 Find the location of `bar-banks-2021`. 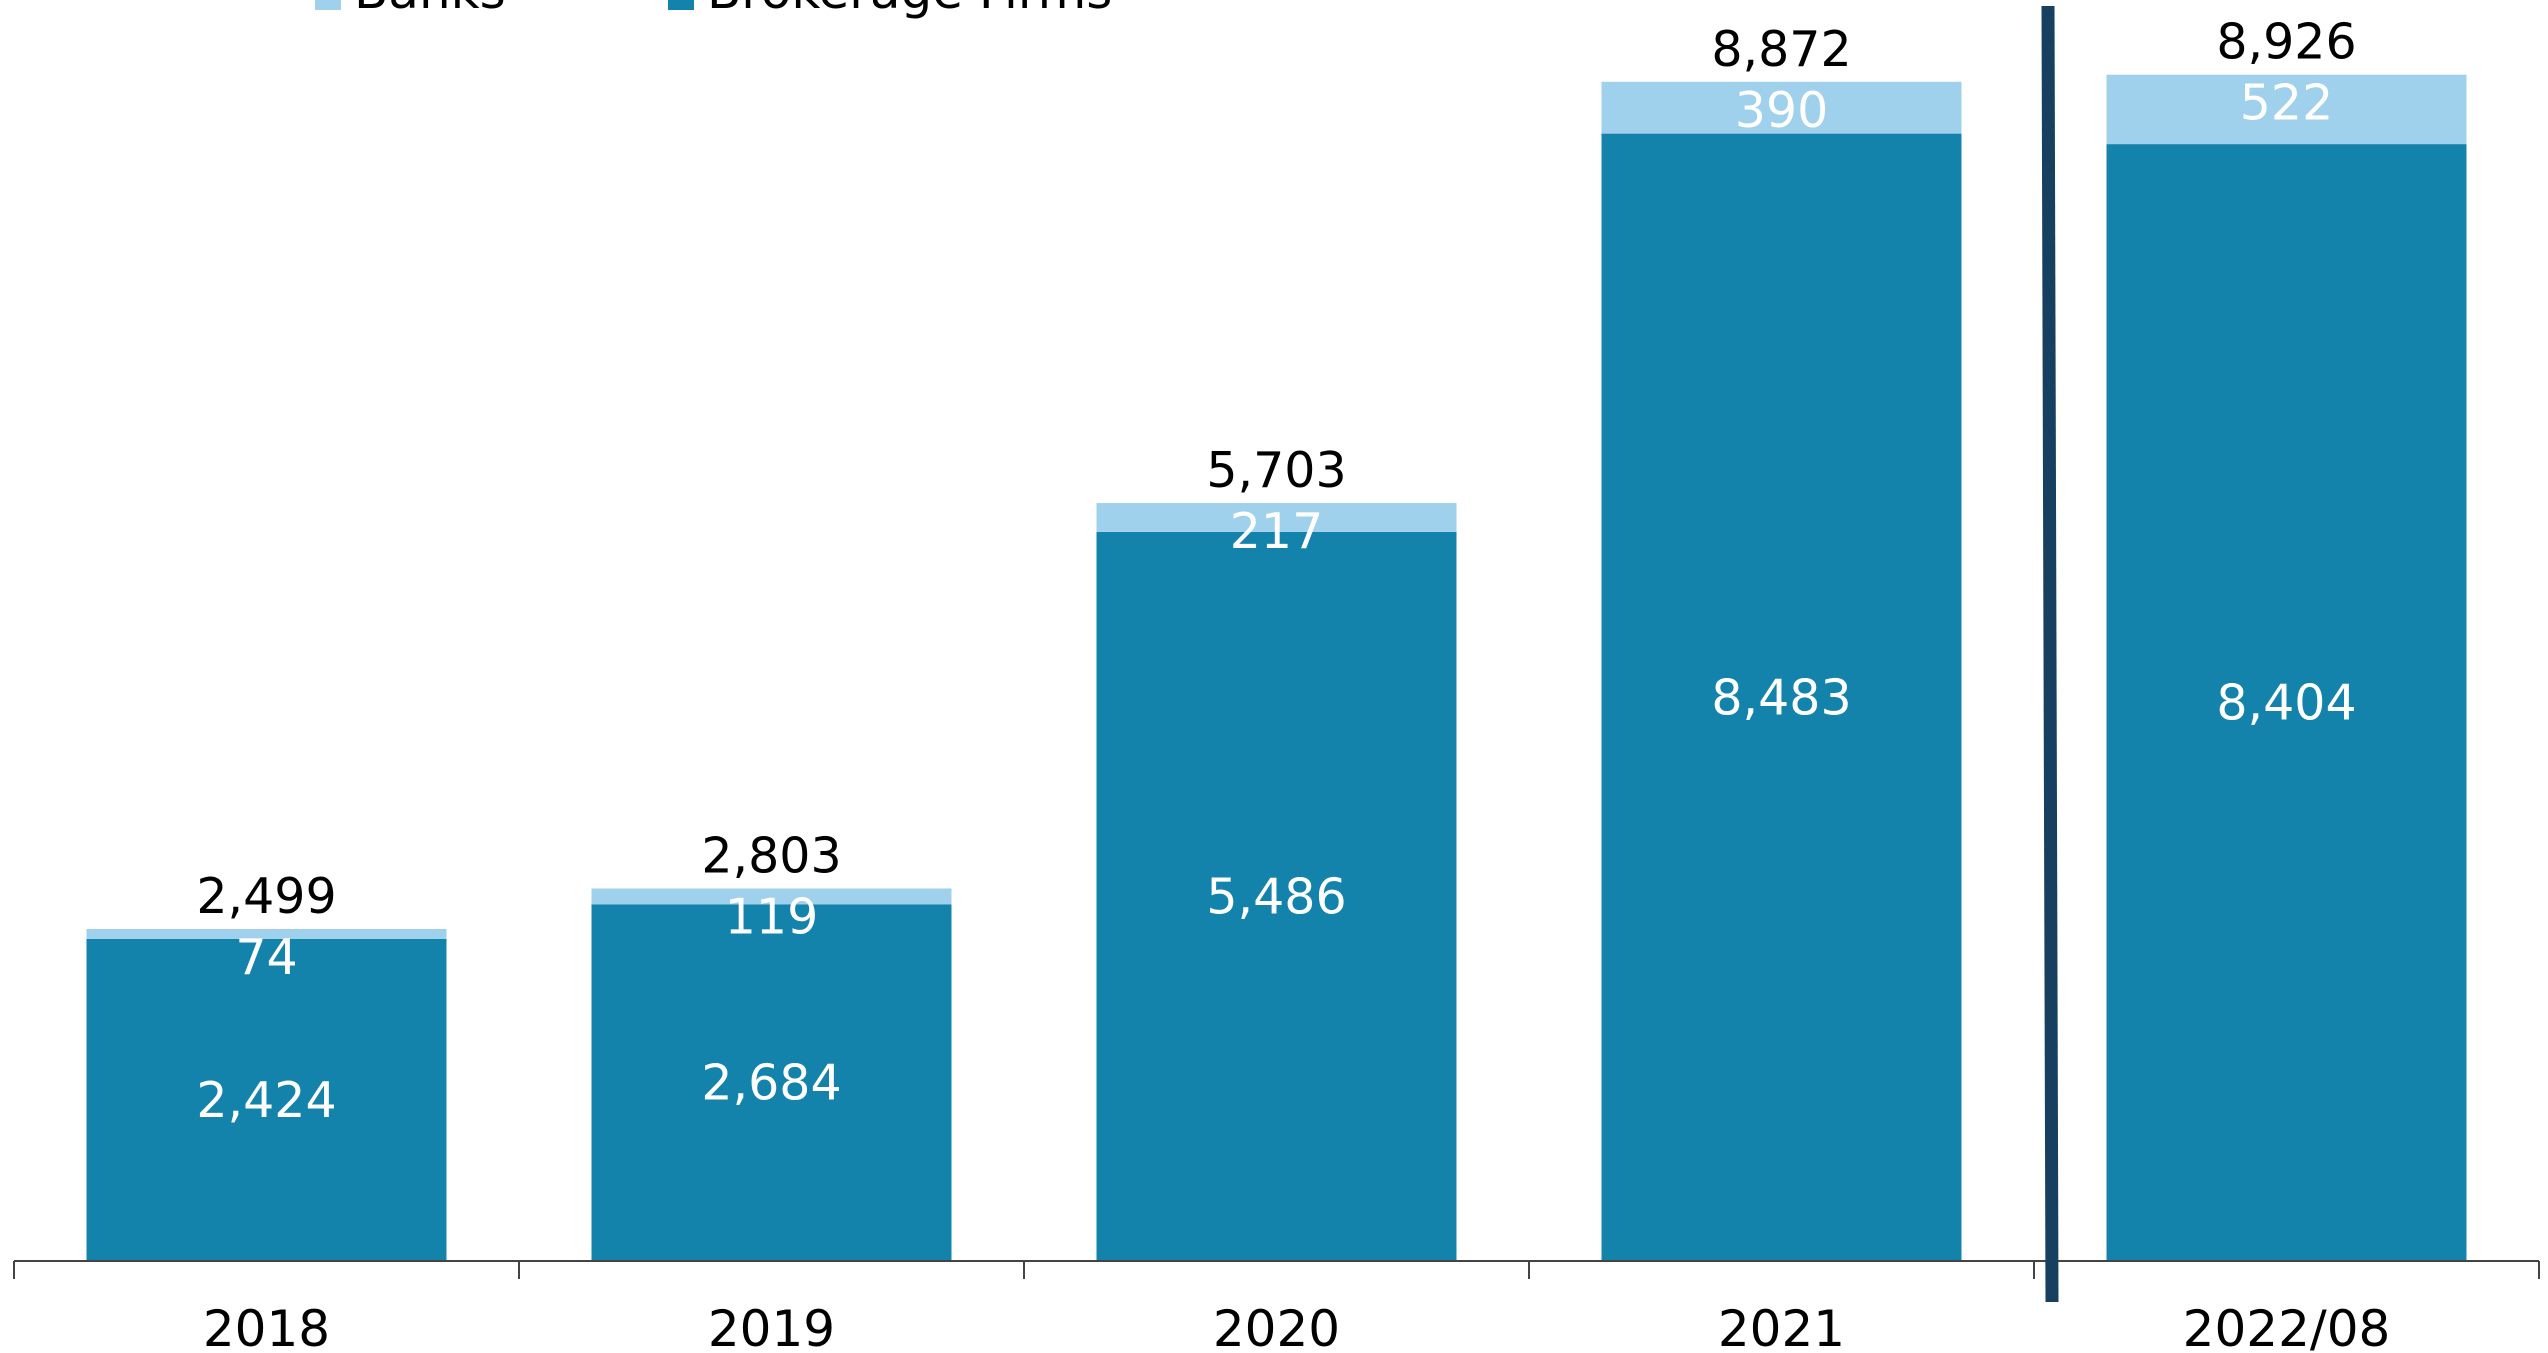

bar-banks-2021 is located at coordinates (1781, 107).